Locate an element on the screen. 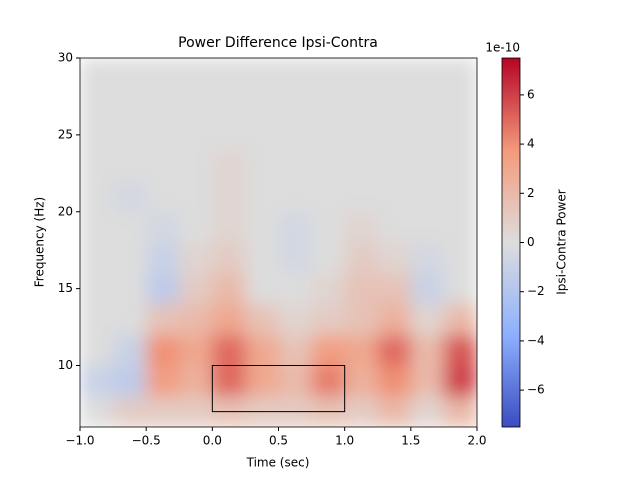 The height and width of the screenshot is (480, 640). colorbar-offset: 1e-10 is located at coordinates (502, 48).